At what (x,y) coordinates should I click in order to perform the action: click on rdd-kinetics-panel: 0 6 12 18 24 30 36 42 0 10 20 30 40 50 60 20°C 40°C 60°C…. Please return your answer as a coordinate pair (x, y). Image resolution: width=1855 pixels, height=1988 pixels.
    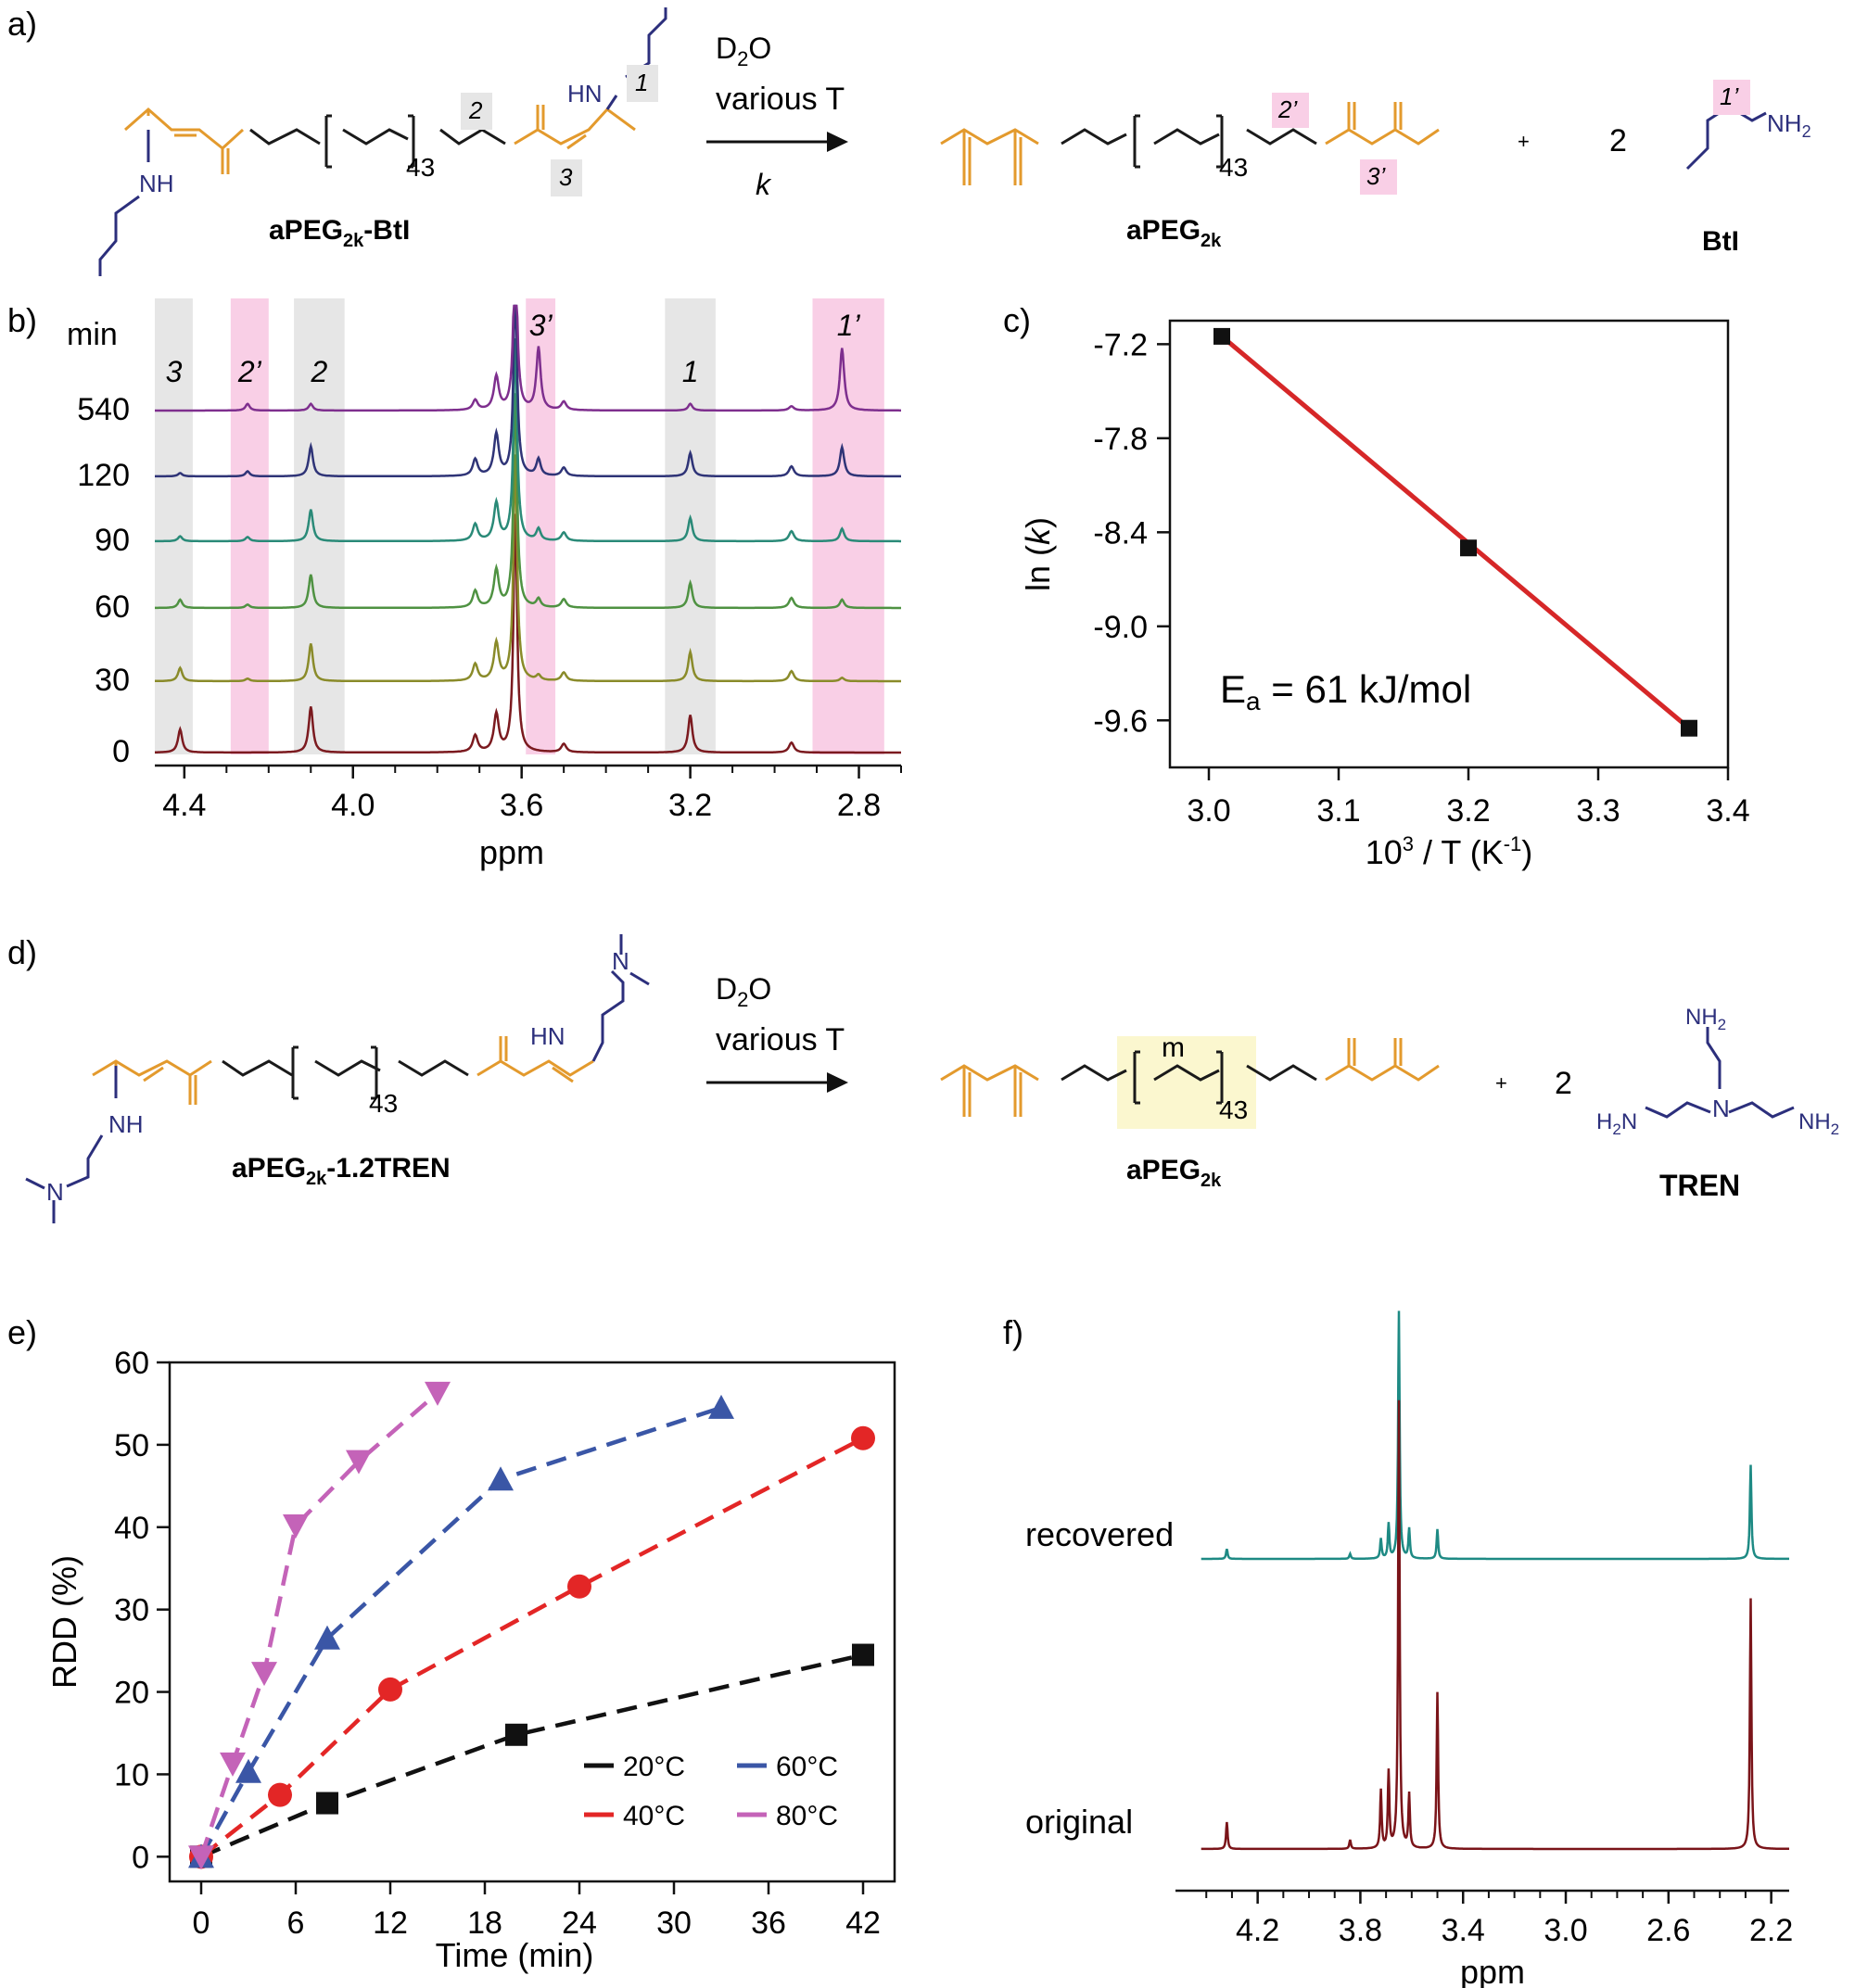
    Looking at the image, I should click on (470, 1660).